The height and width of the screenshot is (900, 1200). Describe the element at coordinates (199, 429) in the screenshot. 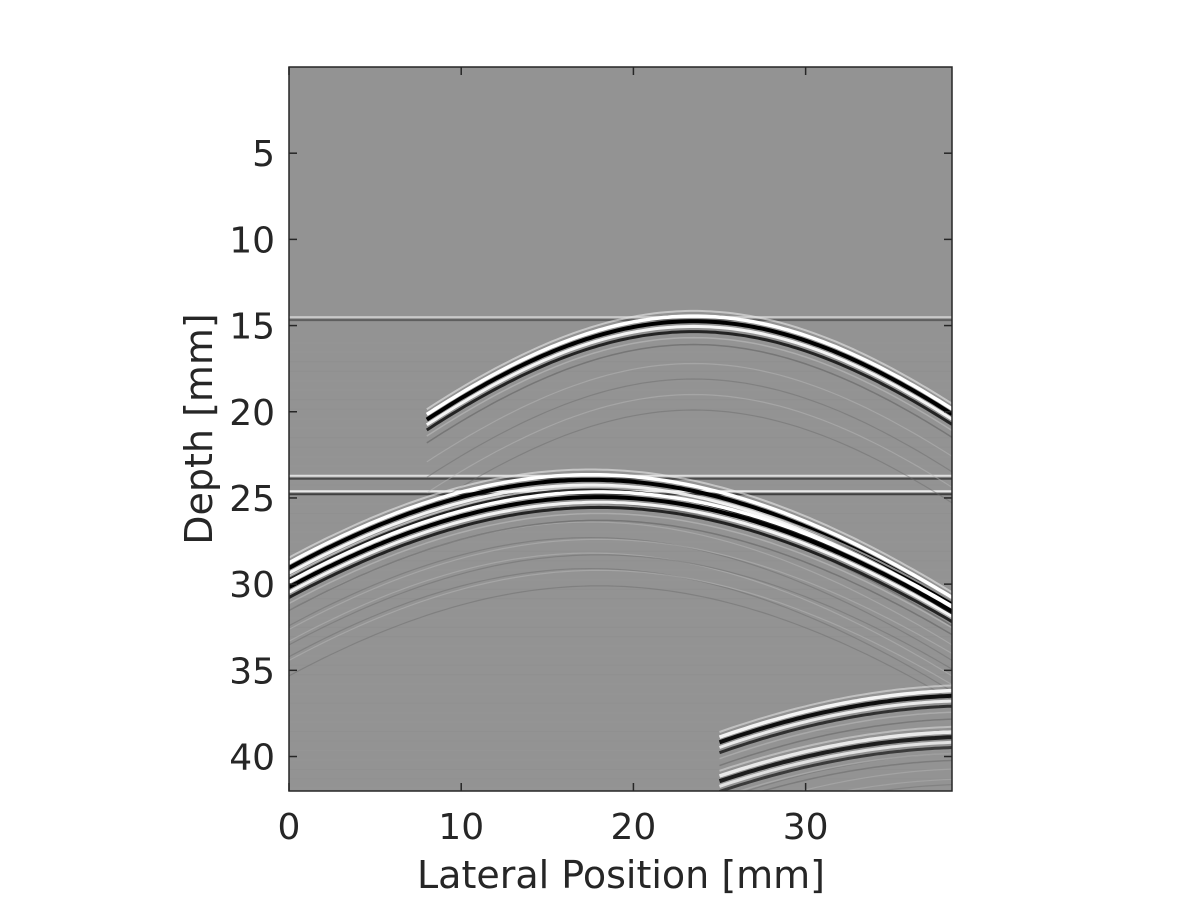

I see `y-axis-label: Depth [mm]` at that location.